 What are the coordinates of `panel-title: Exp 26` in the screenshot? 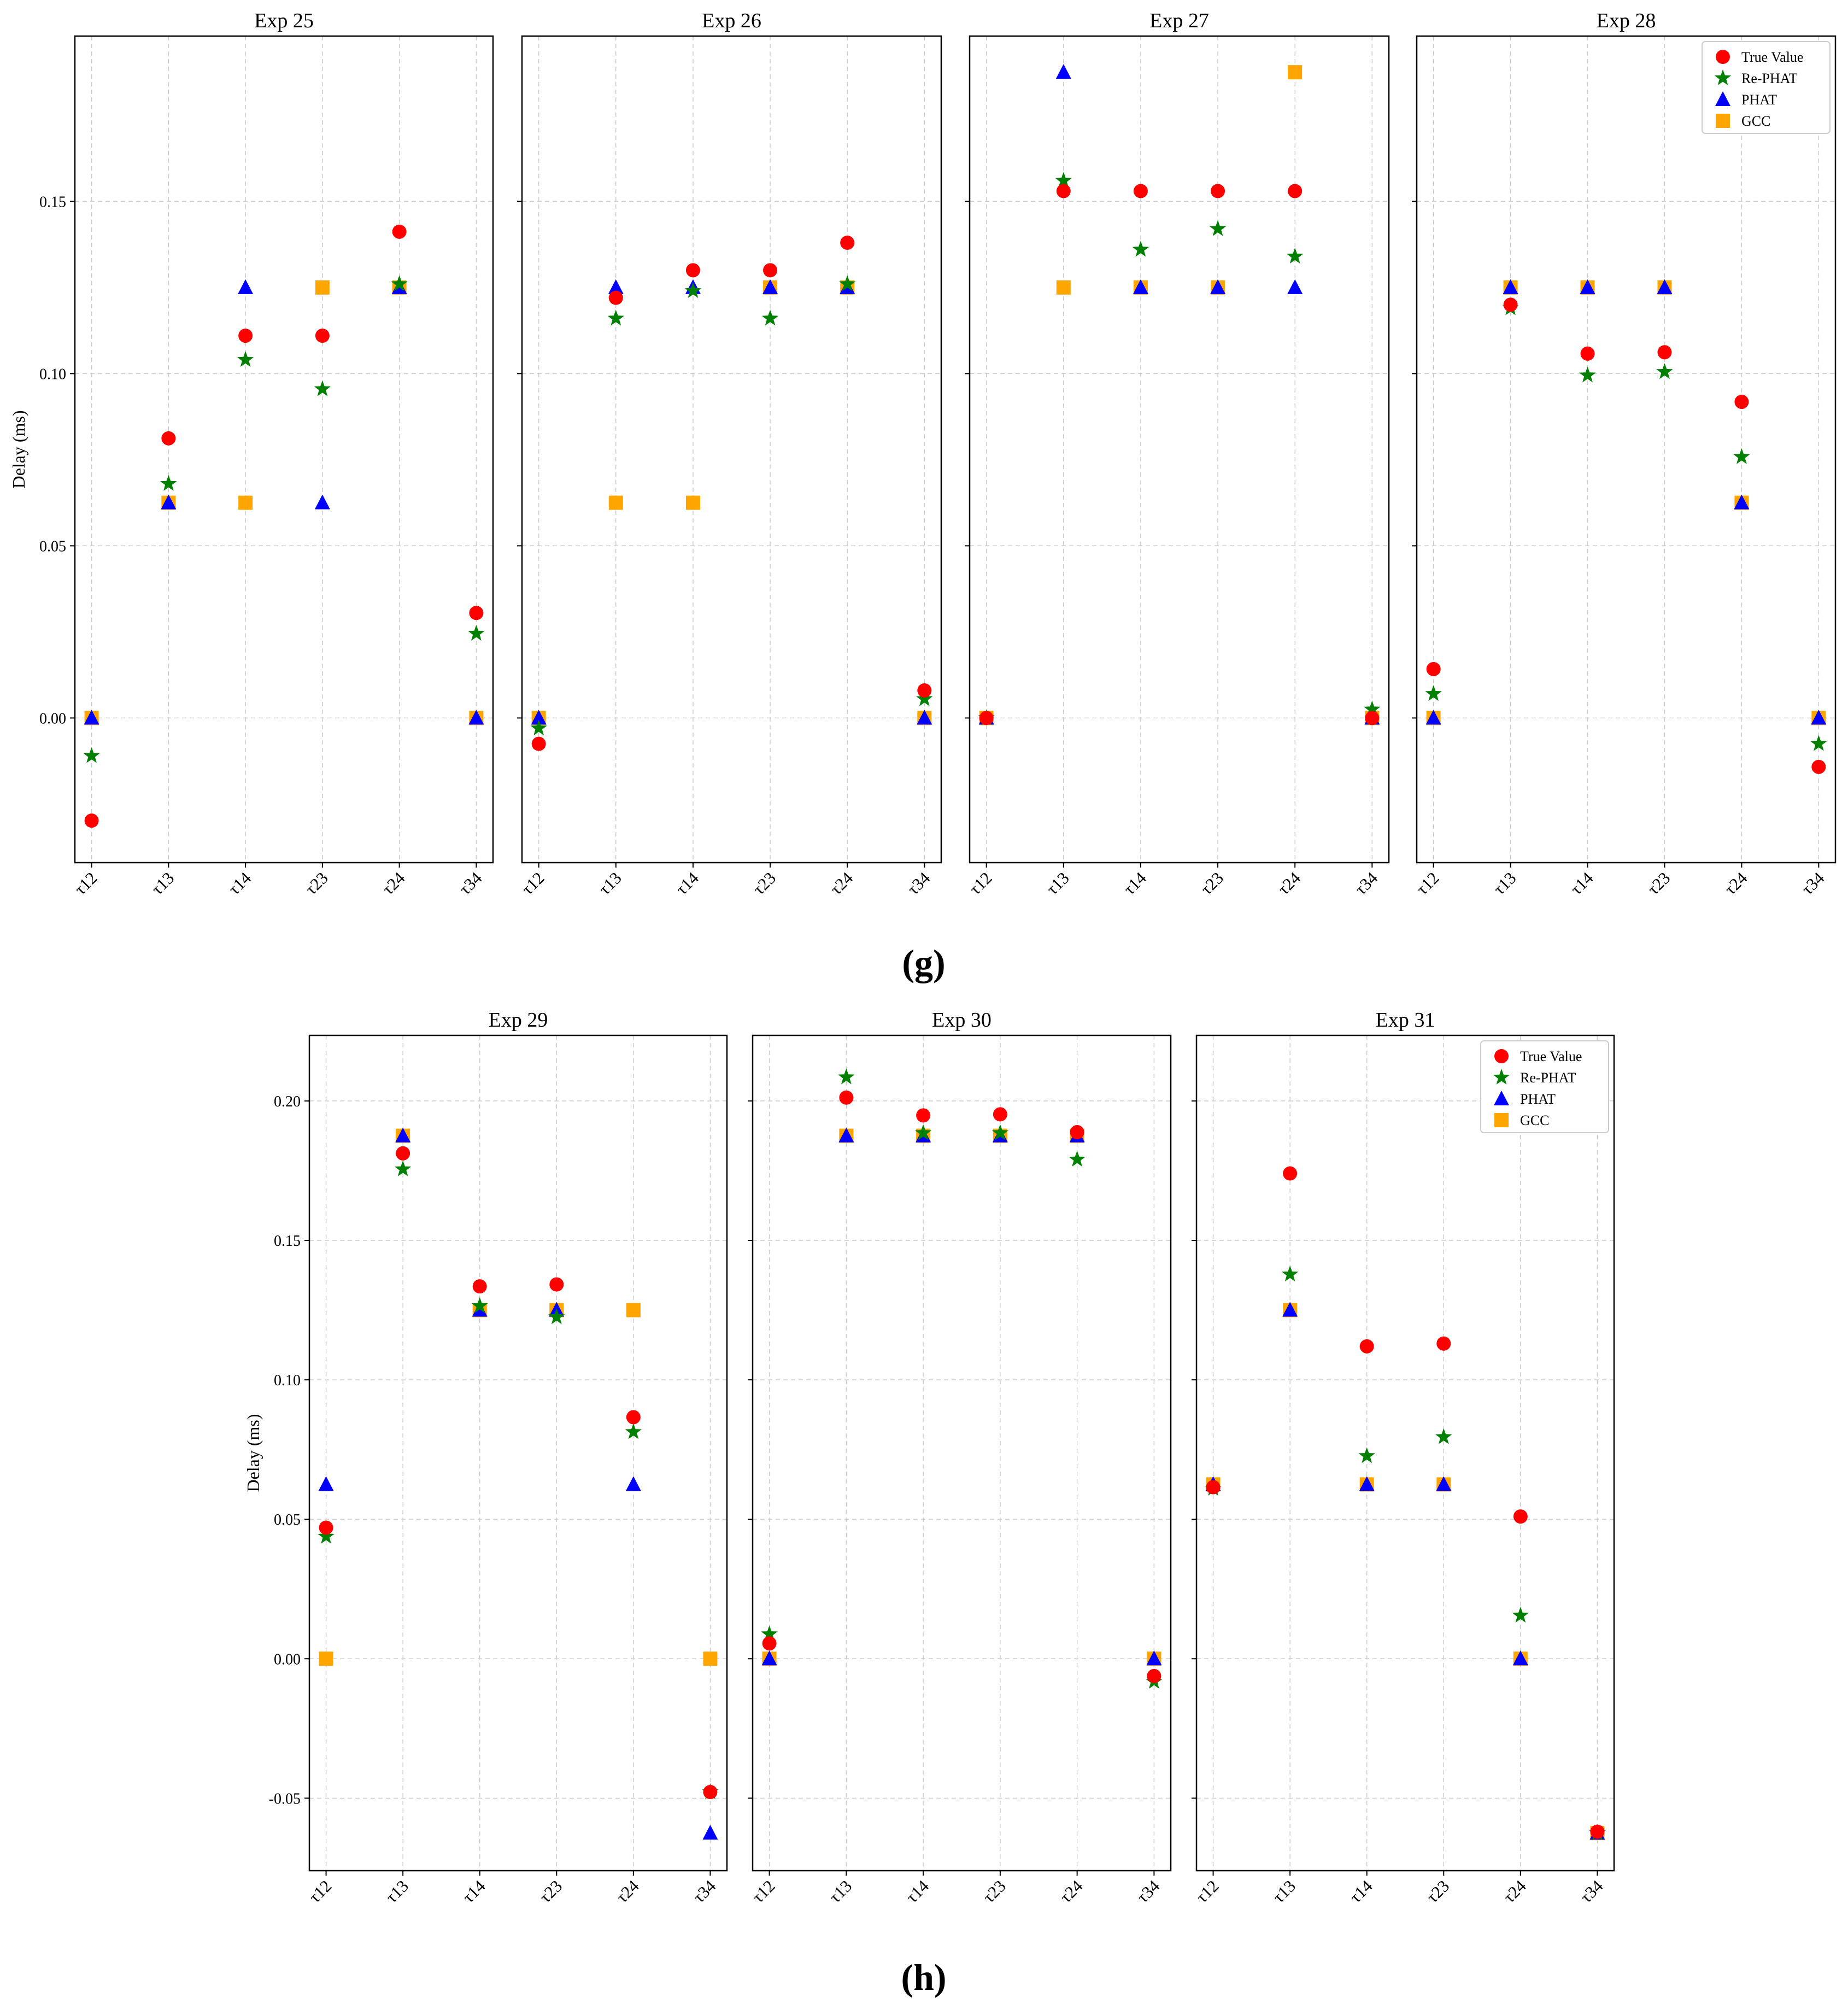 It's located at (731, 20).